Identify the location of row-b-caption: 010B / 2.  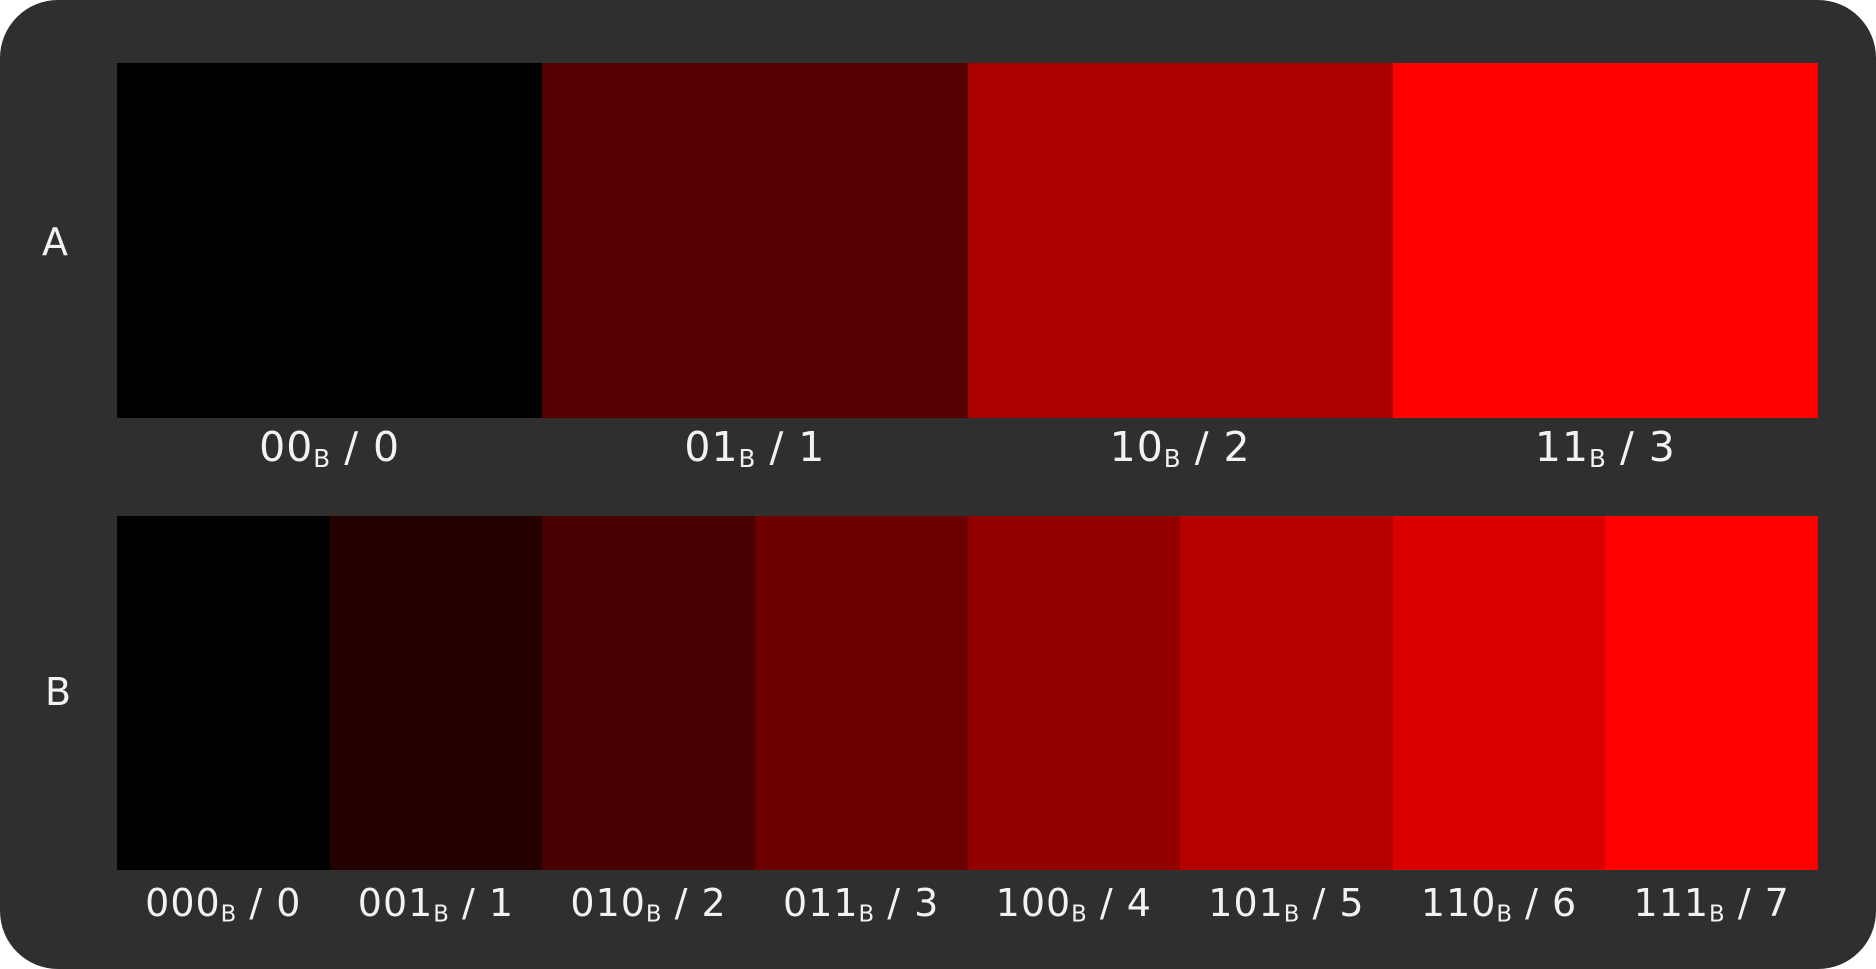
(648, 903).